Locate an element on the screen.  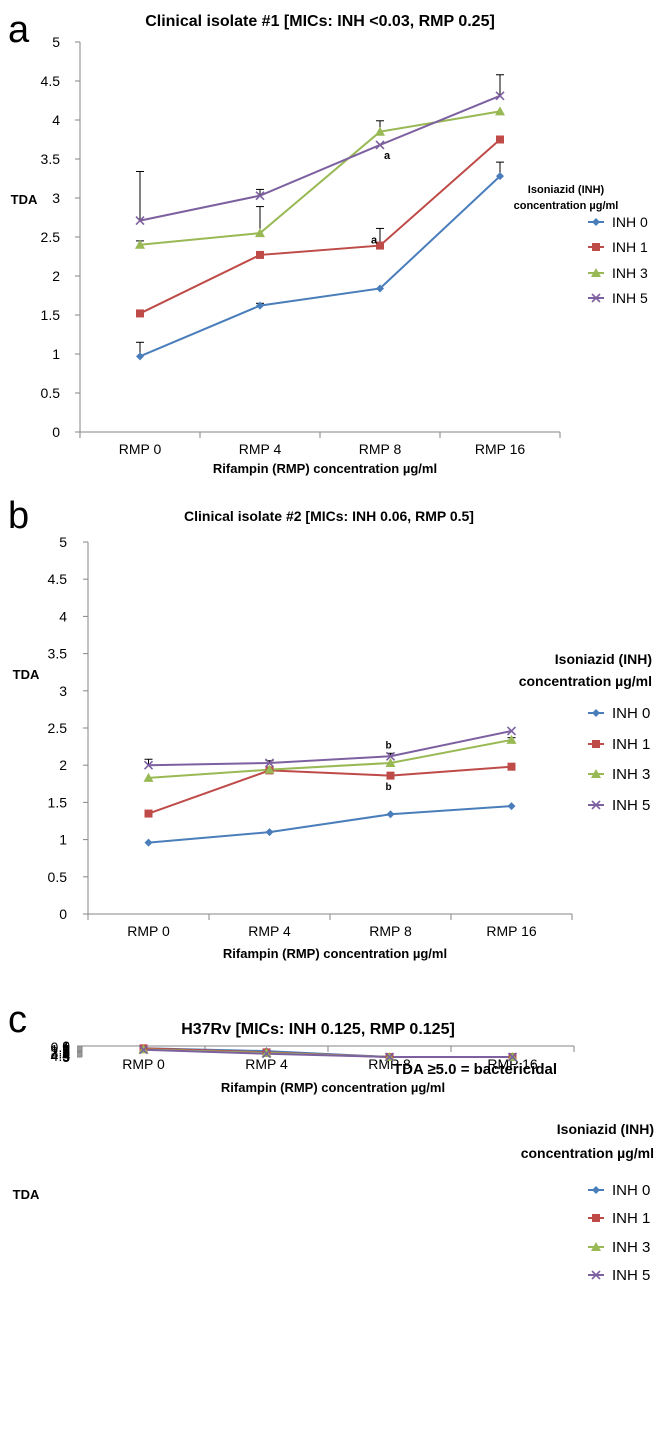
y-tick-label: 2 is located at coordinates (56, 276).